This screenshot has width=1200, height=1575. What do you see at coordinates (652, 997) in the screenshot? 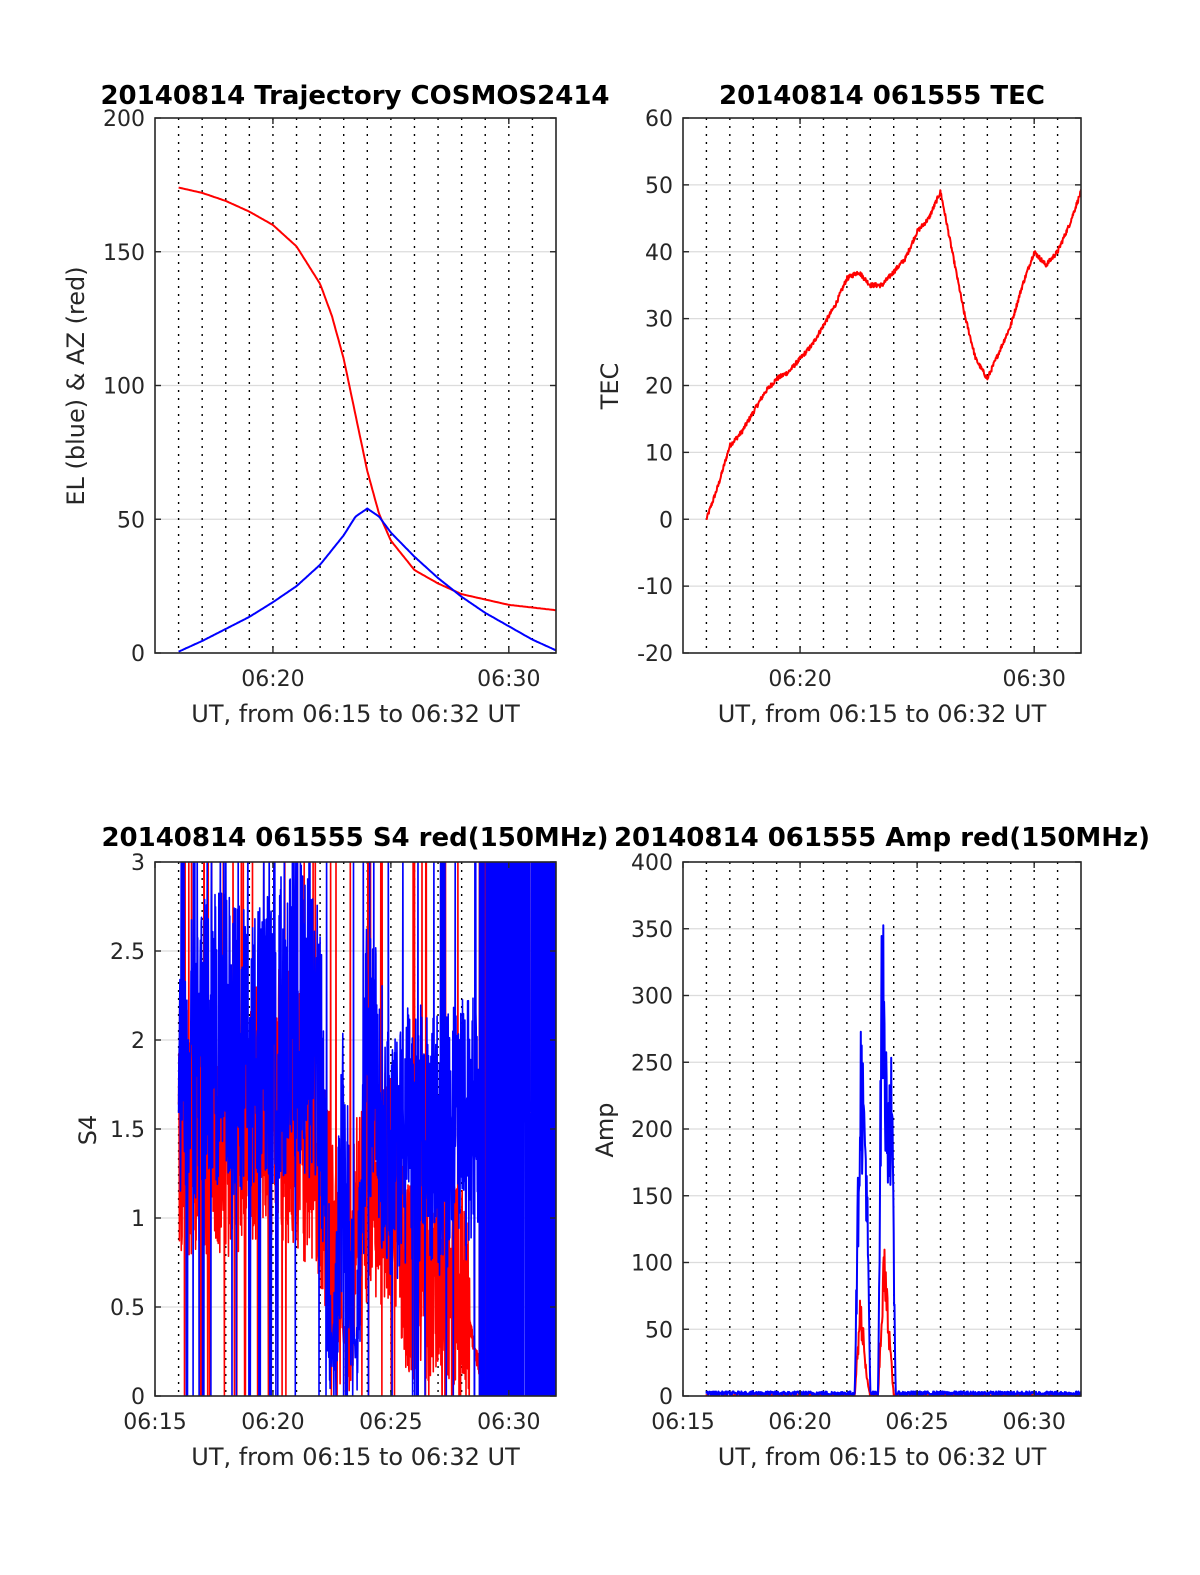
I see `y-tick-label: 300` at bounding box center [652, 997].